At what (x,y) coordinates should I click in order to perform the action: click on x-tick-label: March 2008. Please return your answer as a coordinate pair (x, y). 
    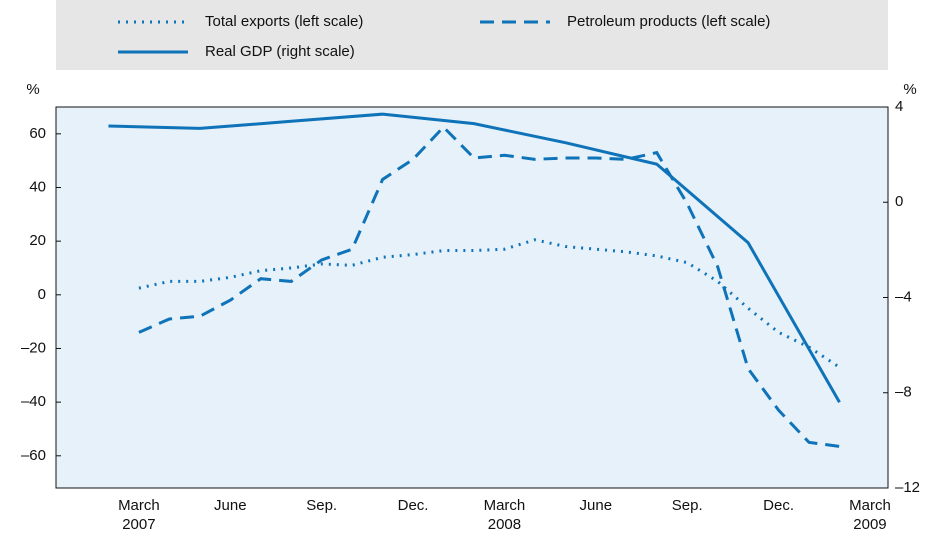
    Looking at the image, I should click on (504, 515).